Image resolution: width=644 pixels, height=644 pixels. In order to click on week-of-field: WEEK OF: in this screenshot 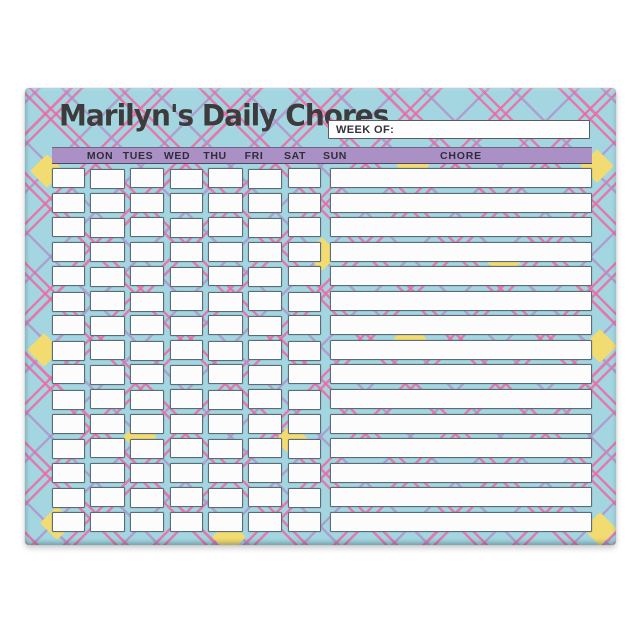, I will do `click(459, 129)`.